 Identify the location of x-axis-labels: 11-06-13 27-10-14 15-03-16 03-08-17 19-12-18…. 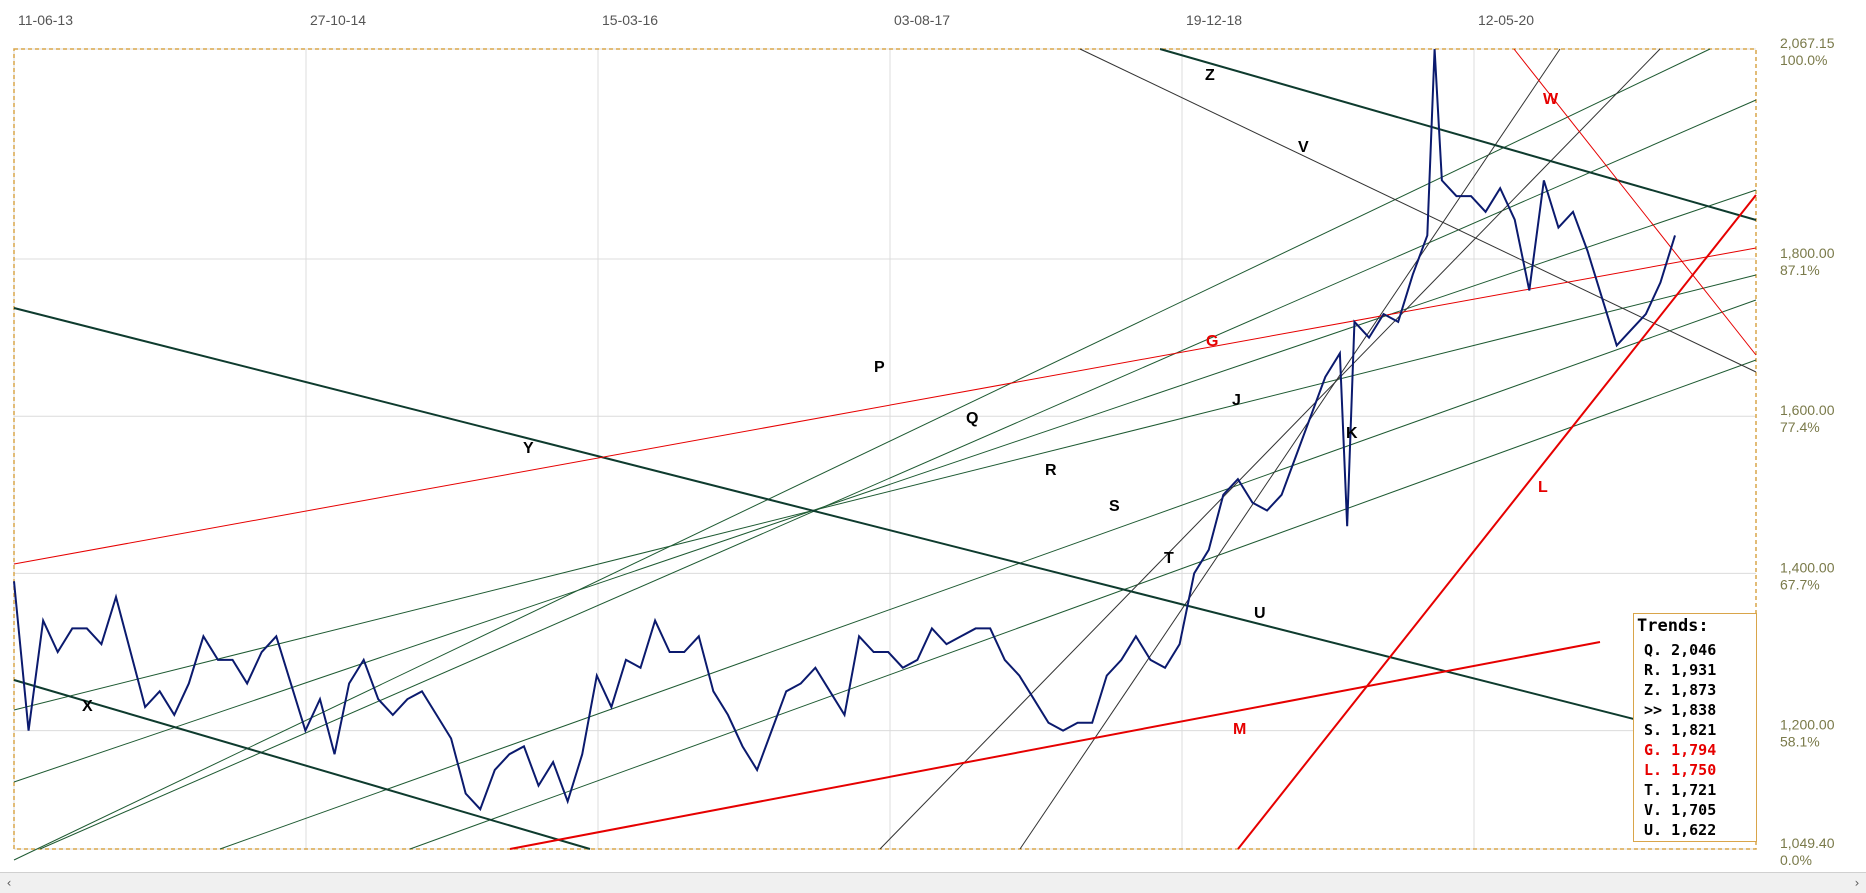
(776, 20).